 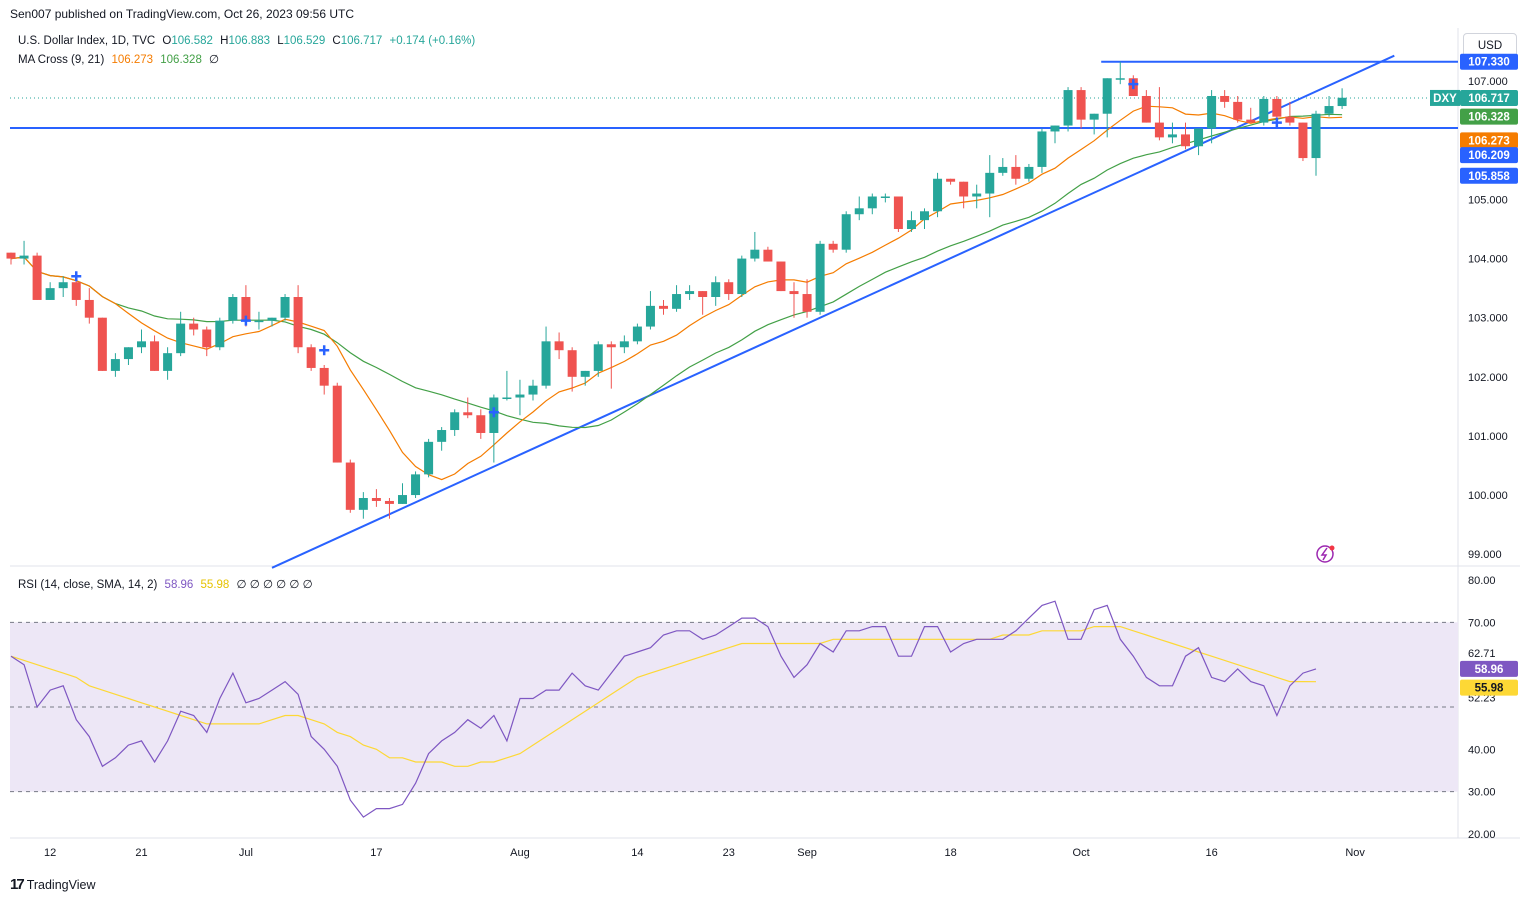 What do you see at coordinates (61, 60) in the screenshot?
I see `ma-label: MA Cross (9, 21)` at bounding box center [61, 60].